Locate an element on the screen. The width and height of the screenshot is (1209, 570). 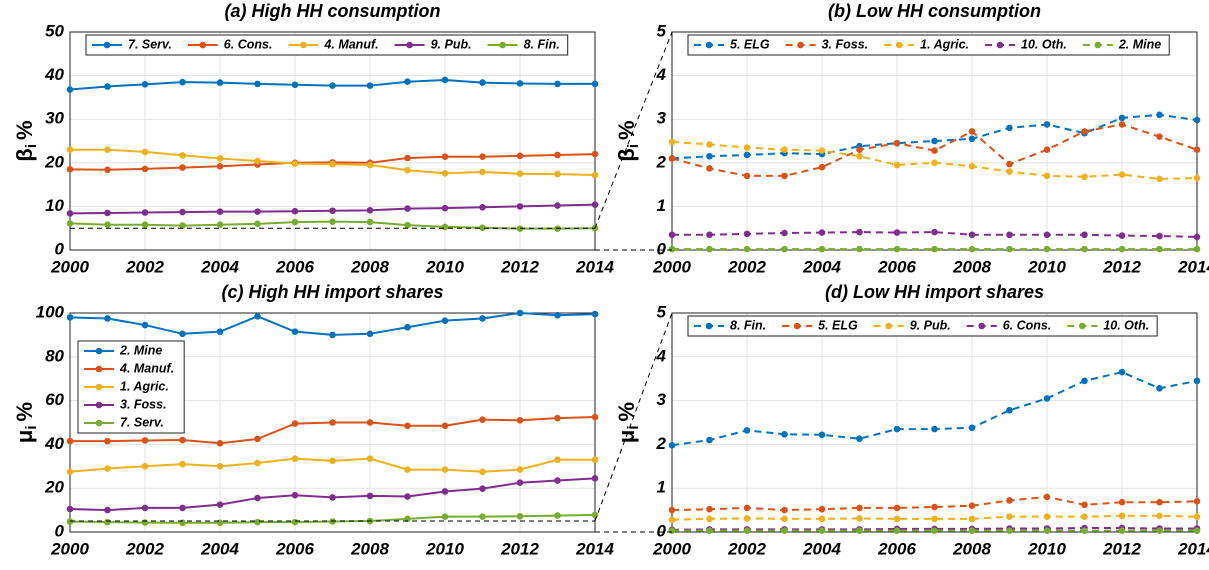
y-label-symbol: μ is located at coordinates (24, 436).